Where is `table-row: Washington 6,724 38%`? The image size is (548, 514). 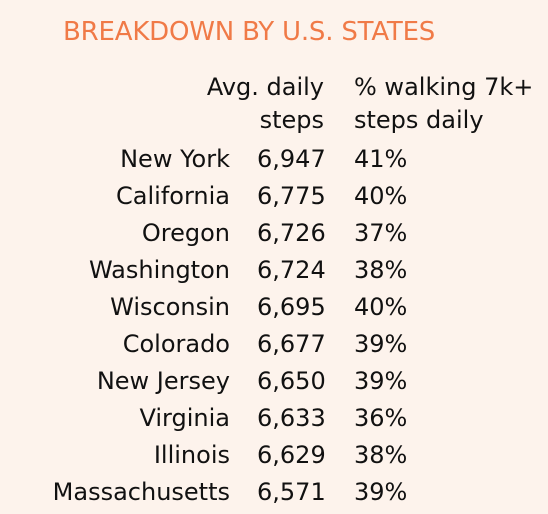
table-row: Washington 6,724 38% is located at coordinates (274, 270).